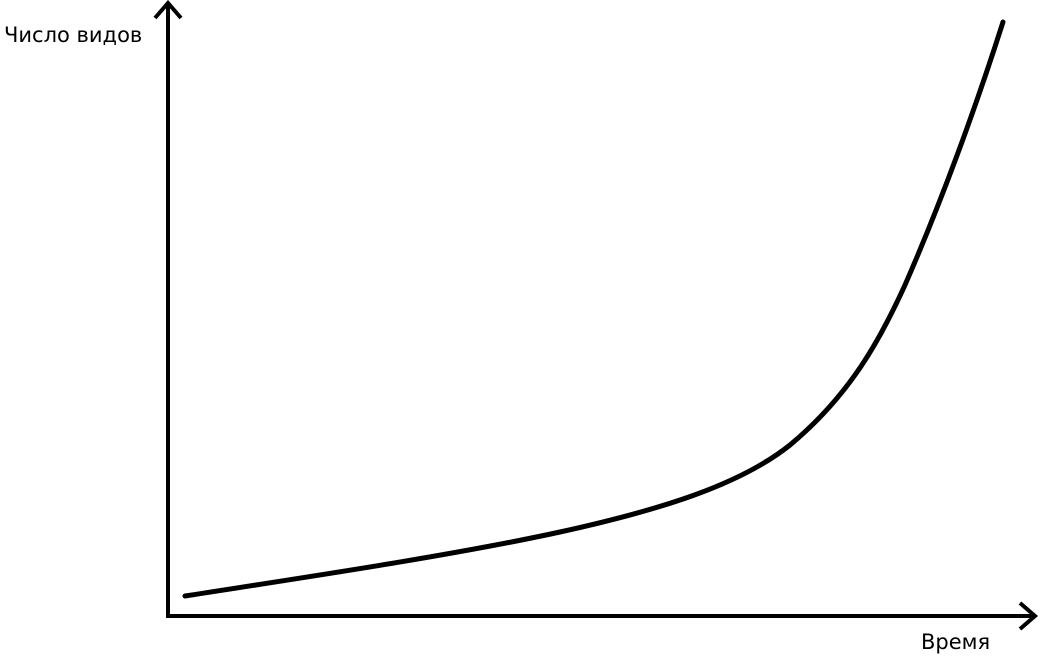  What do you see at coordinates (956, 642) in the screenshot?
I see `x-axis-label: Время` at bounding box center [956, 642].